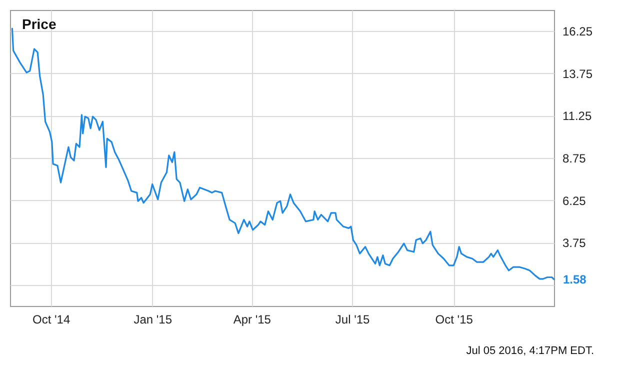 This screenshot has width=635, height=366. What do you see at coordinates (252, 319) in the screenshot?
I see `x-tick-label: Apr '15` at bounding box center [252, 319].